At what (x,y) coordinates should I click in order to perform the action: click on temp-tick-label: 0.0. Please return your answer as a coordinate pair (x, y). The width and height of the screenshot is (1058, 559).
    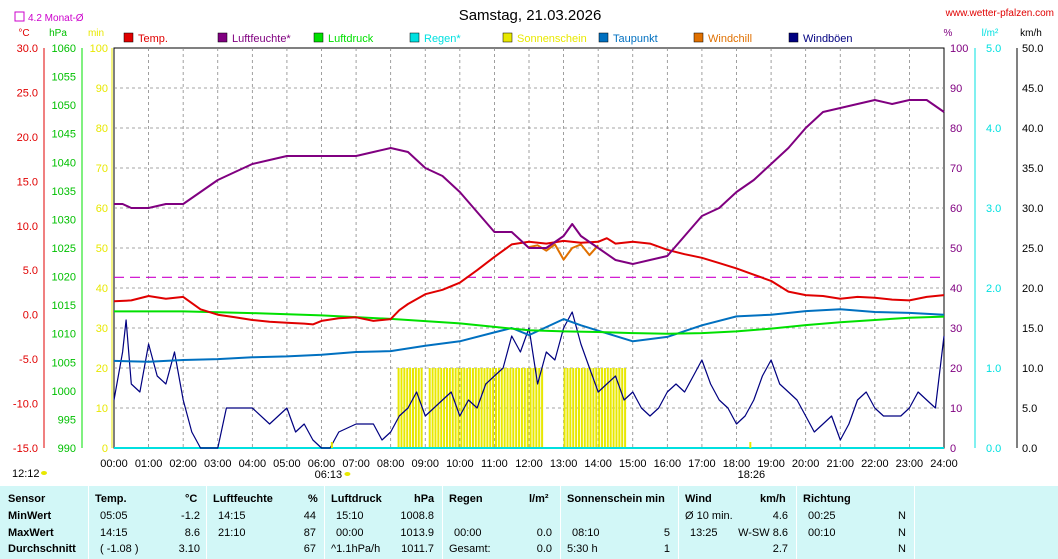
    Looking at the image, I should click on (30, 316).